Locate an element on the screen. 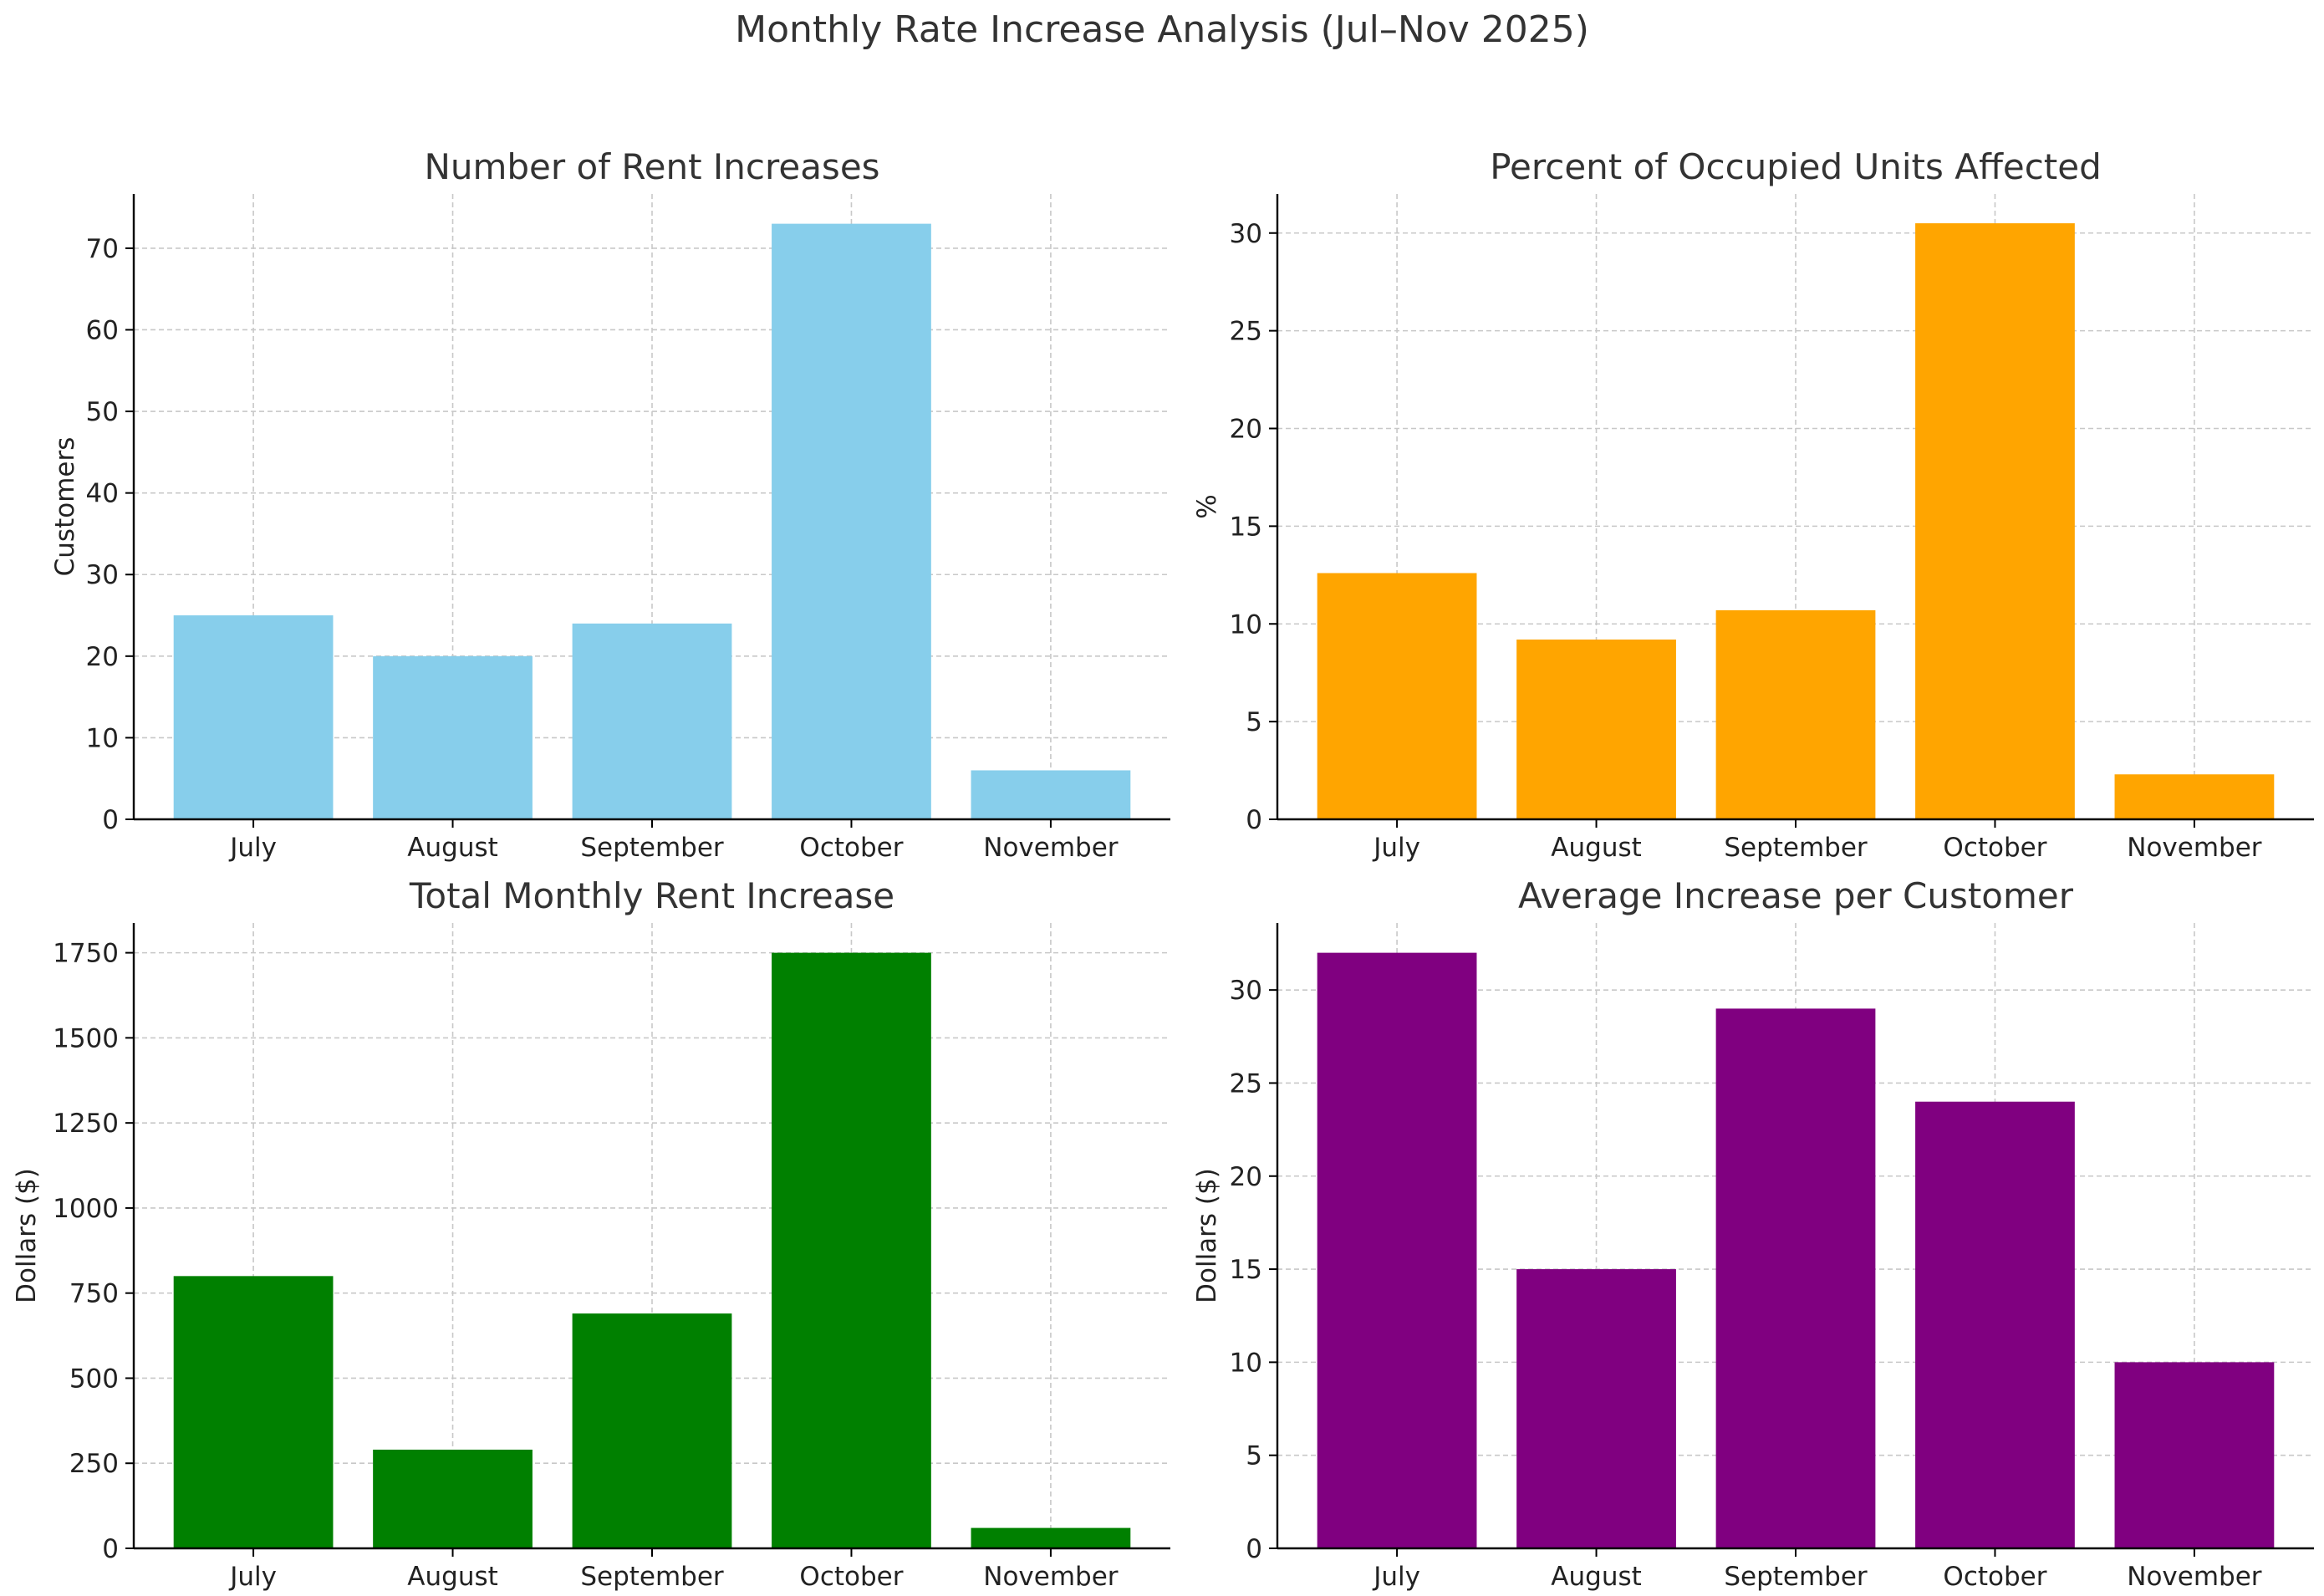  y-tick-label: 70 is located at coordinates (102, 249).